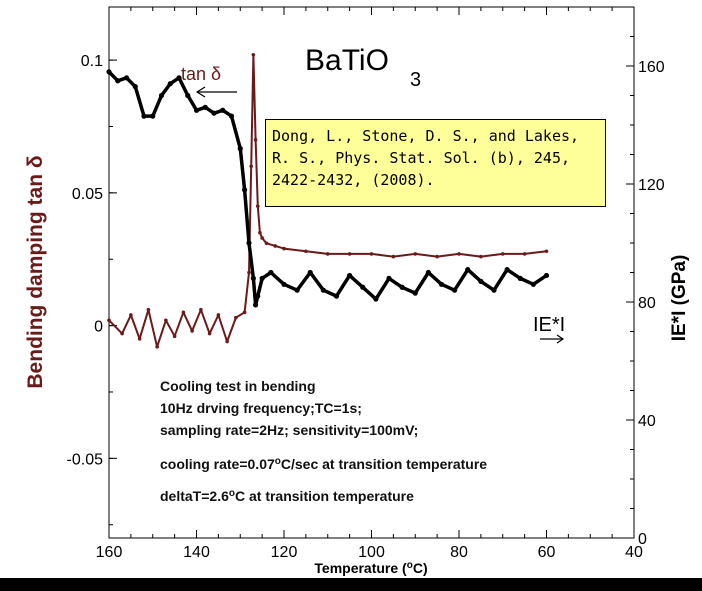 The height and width of the screenshot is (591, 702). I want to click on note-line-3: sampling rate=2Hz; sensitivity=100mV;, so click(289, 430).